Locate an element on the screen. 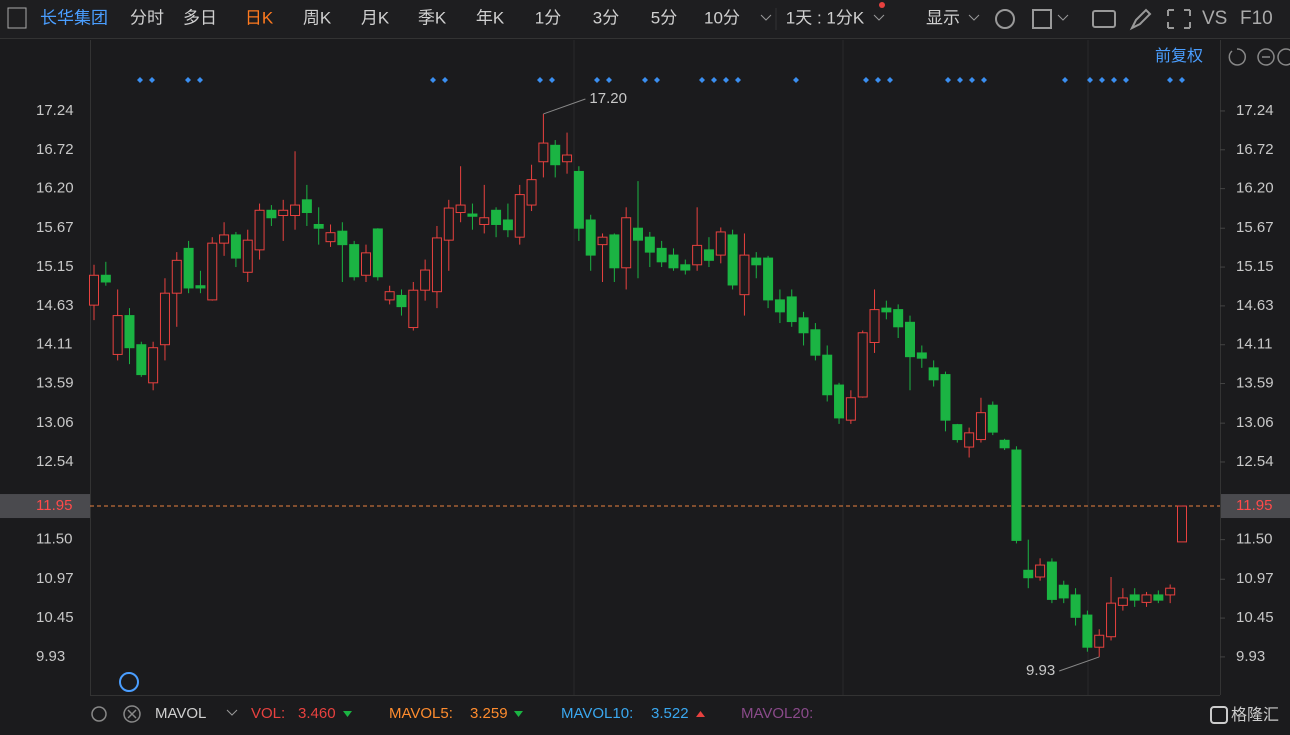 Image resolution: width=1290 pixels, height=735 pixels. vs-button: VS is located at coordinates (1214, 18).